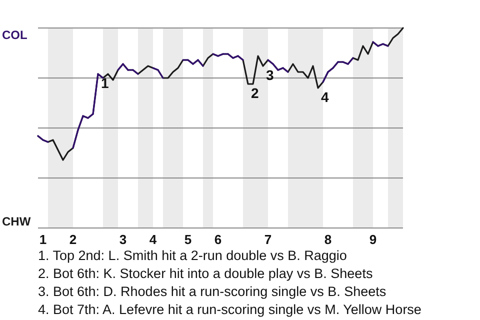  I want to click on text: 3. Bot 6th: D. Rhodes hit a run-scoring single vs B. Sheets, so click(212, 291).